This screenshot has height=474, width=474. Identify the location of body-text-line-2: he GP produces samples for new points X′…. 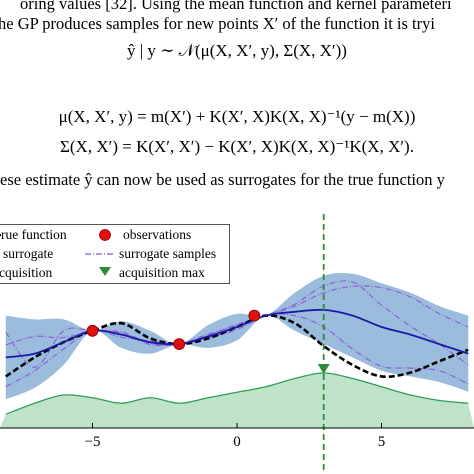
(217, 23).